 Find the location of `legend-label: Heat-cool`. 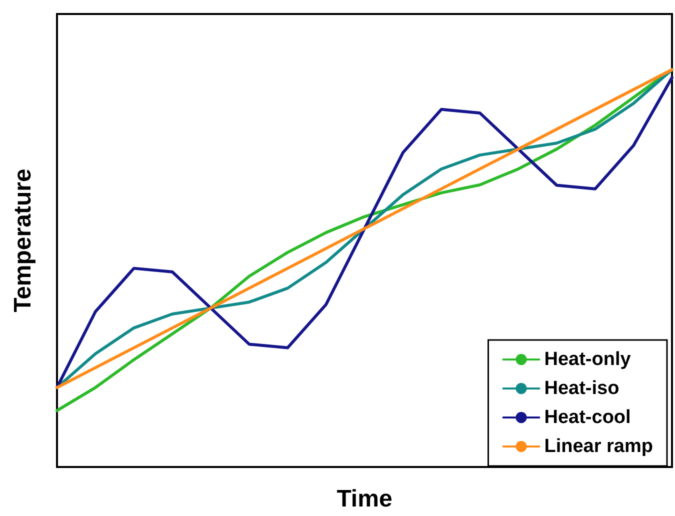

legend-label: Heat-cool is located at coordinates (587, 417).